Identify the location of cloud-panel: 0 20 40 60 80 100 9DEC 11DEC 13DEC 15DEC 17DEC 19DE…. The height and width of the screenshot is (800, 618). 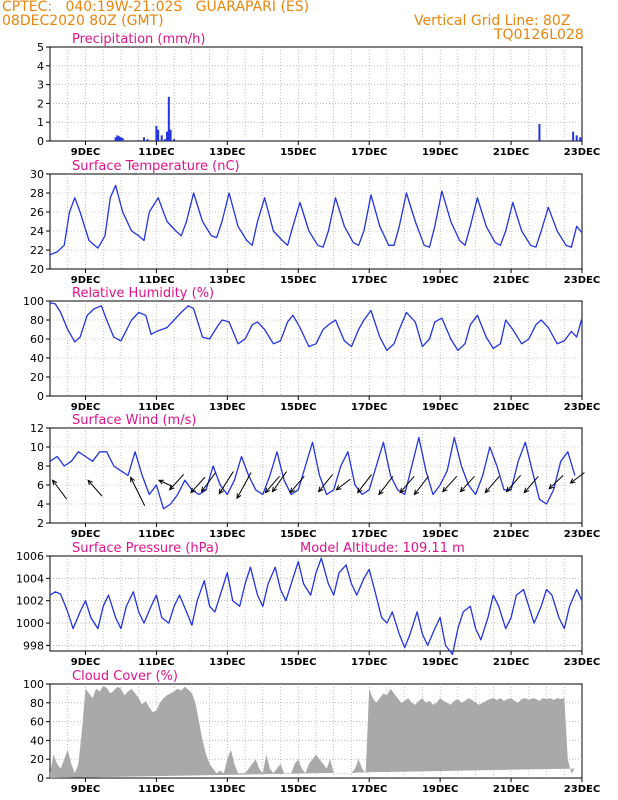
(311, 732).